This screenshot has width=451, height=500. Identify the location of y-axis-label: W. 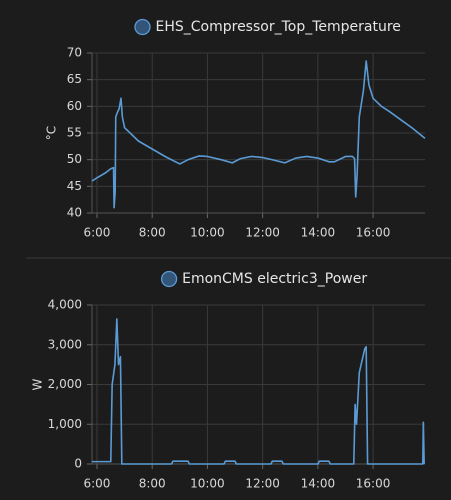
(38, 384).